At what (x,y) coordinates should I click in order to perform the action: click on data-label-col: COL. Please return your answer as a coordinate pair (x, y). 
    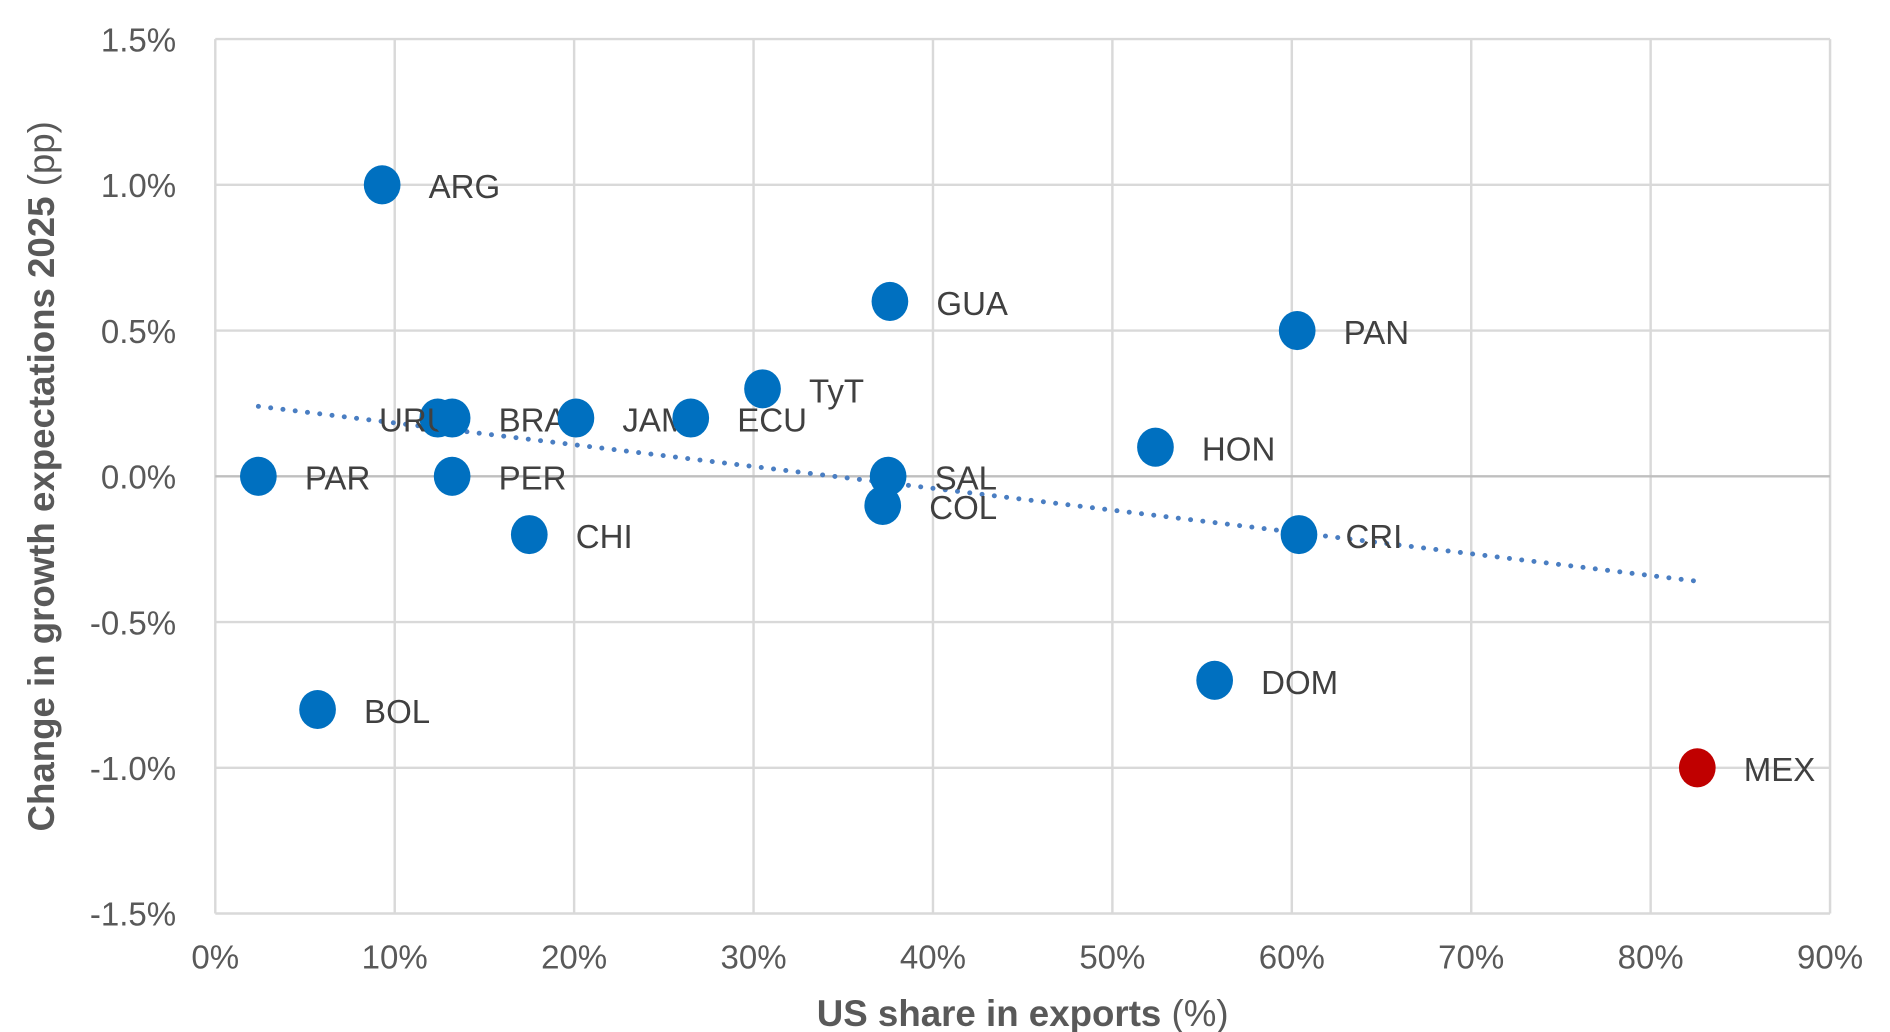
    Looking at the image, I should click on (963, 507).